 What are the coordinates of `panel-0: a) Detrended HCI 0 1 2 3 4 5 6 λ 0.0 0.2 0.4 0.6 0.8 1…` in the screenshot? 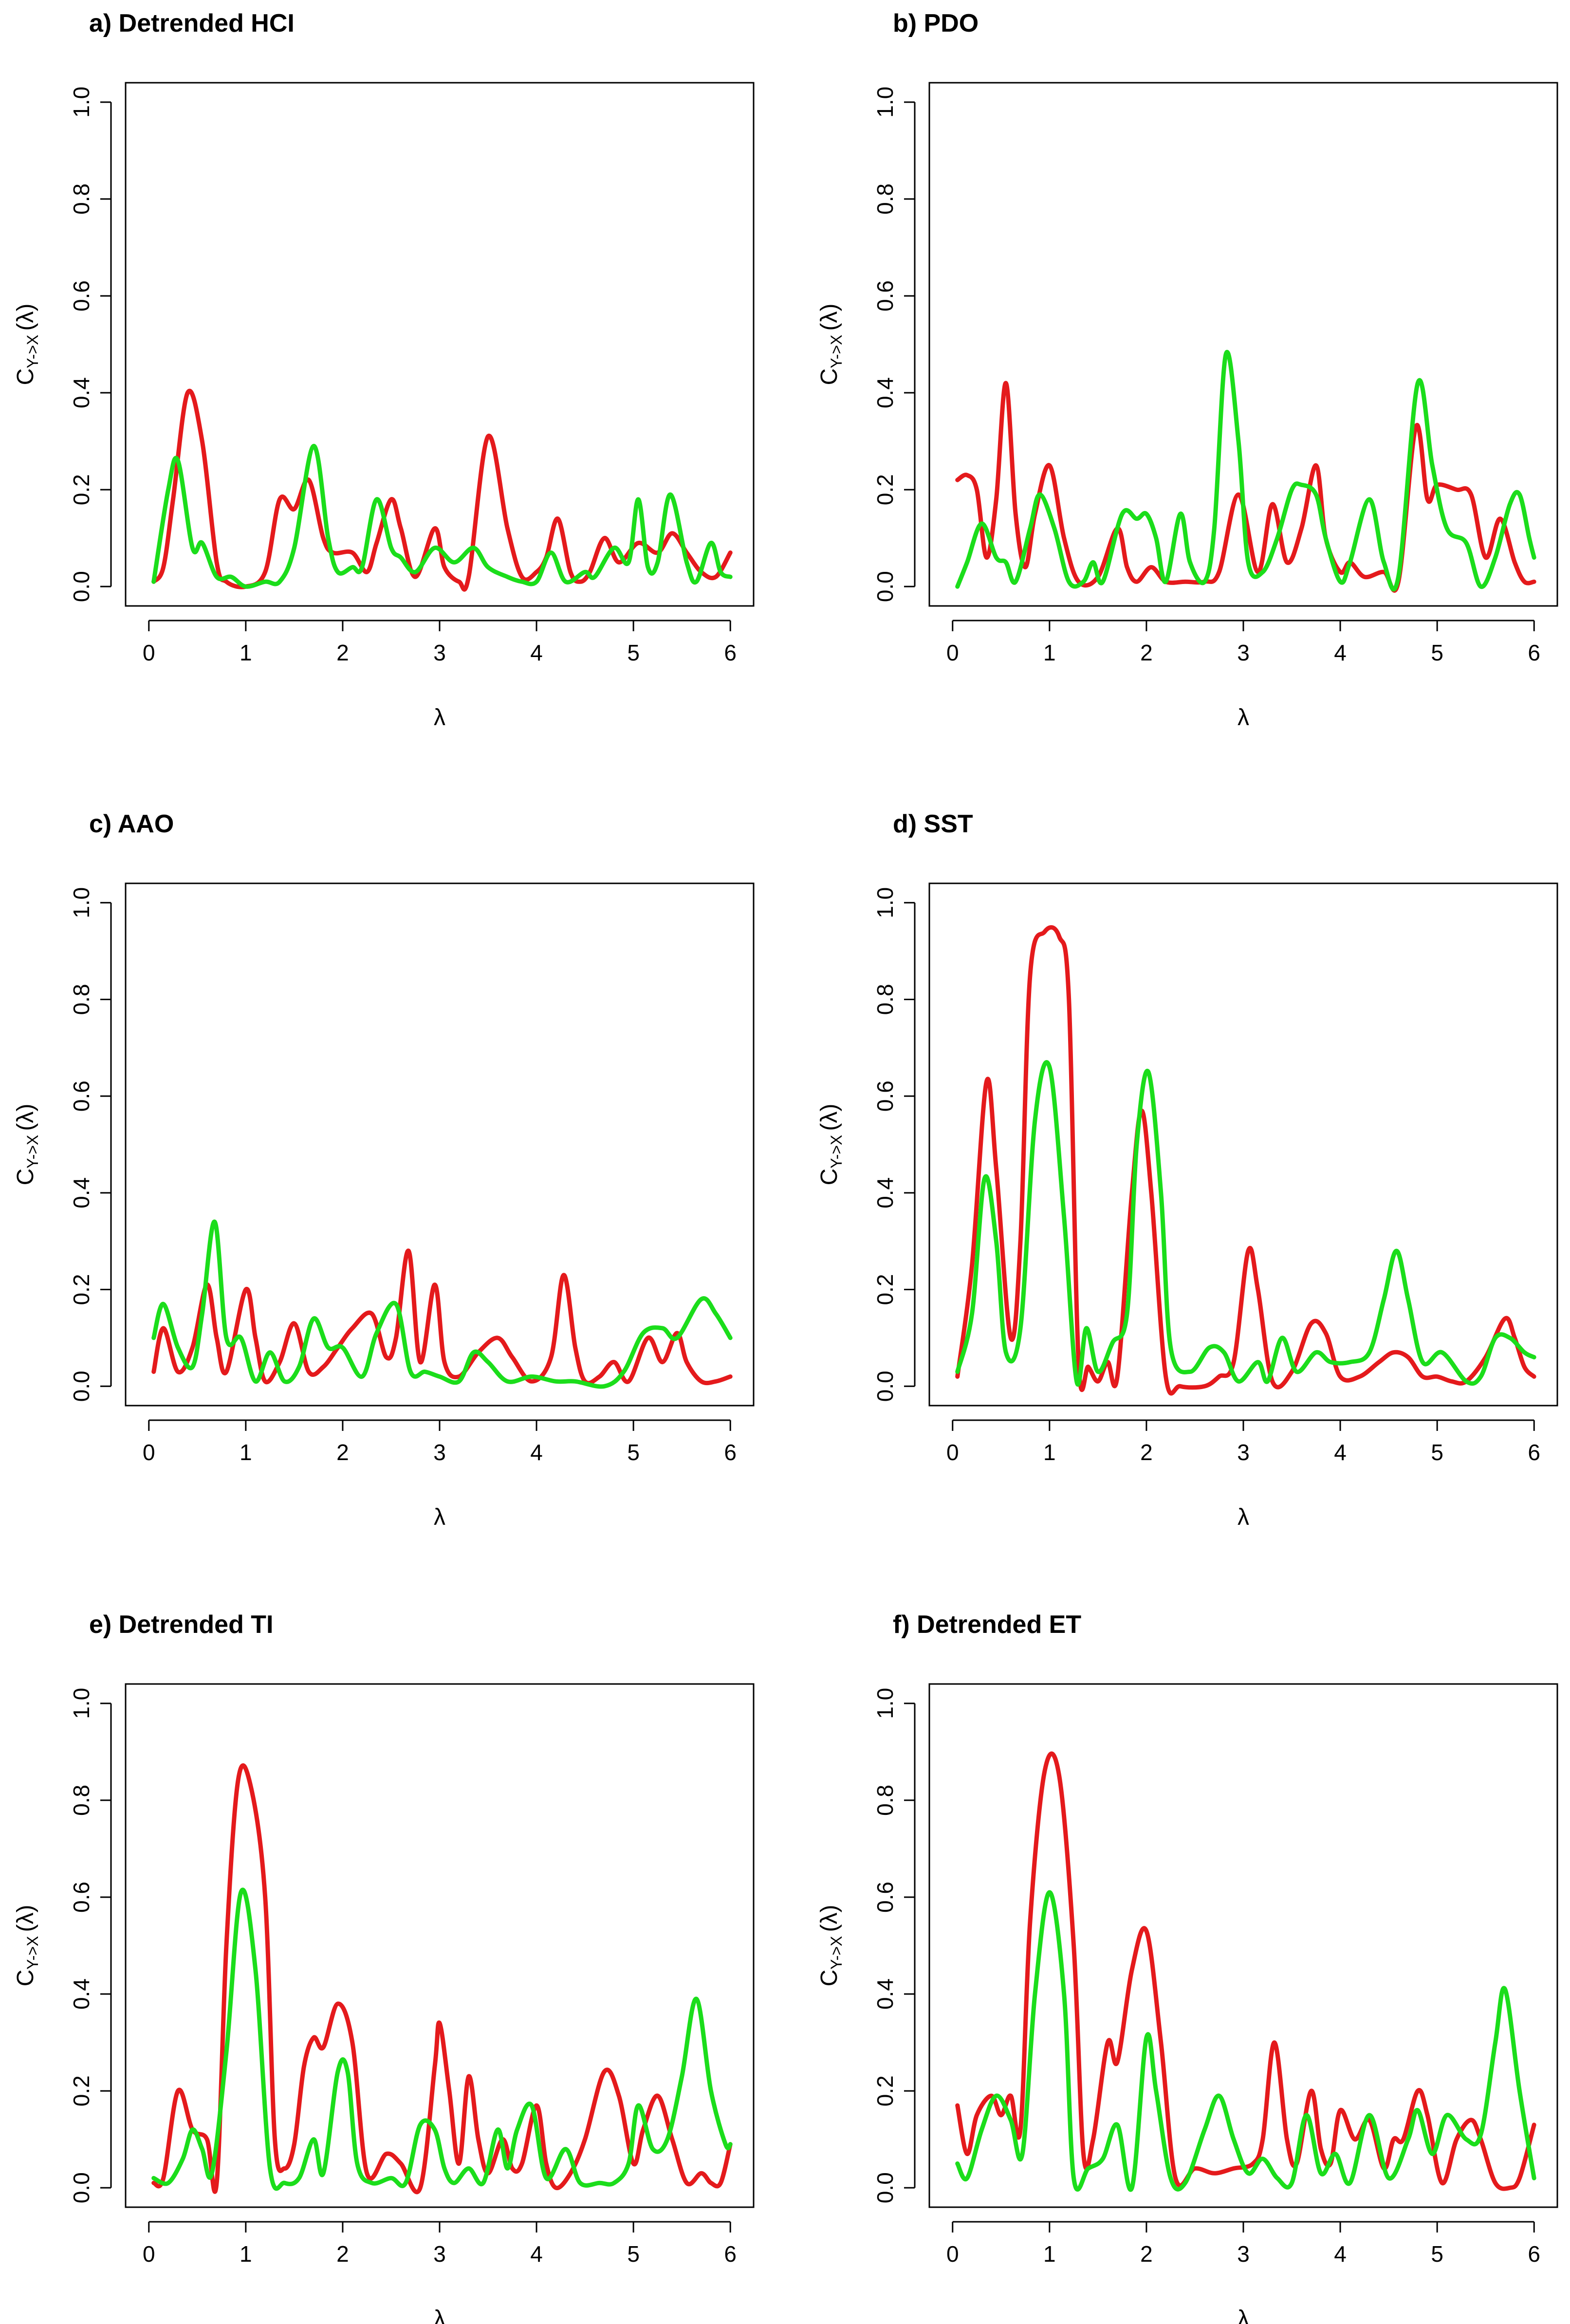 It's located at (384, 370).